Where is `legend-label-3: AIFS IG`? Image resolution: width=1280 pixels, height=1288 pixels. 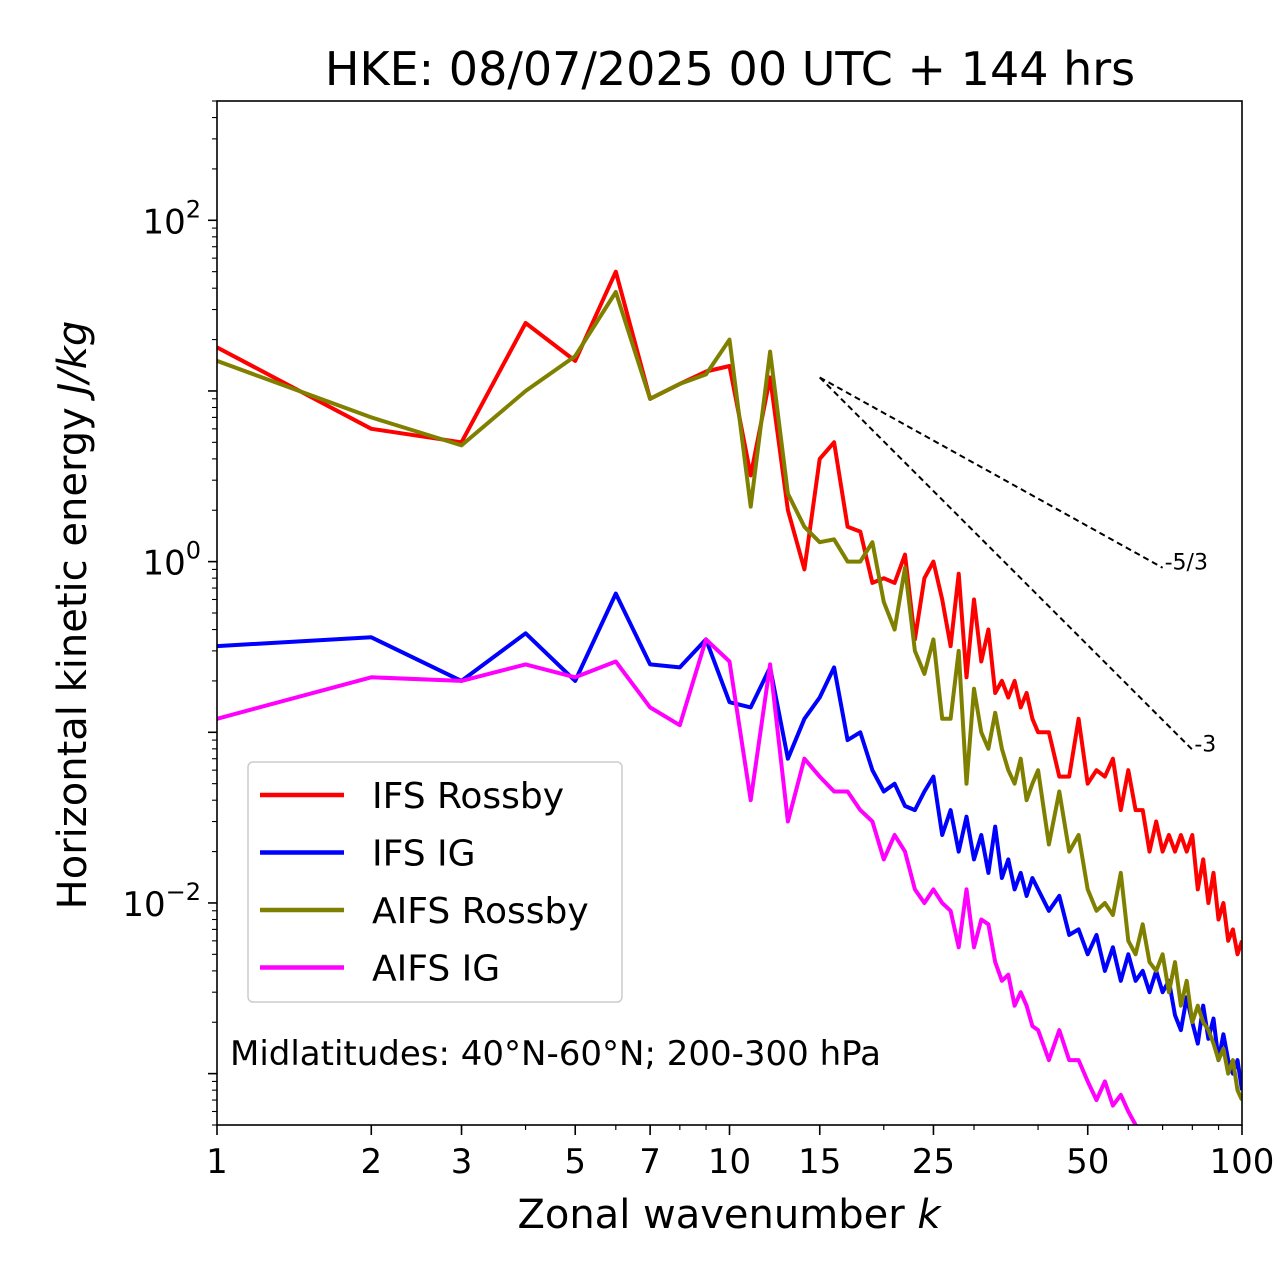
legend-label-3: AIFS IG is located at coordinates (436, 969).